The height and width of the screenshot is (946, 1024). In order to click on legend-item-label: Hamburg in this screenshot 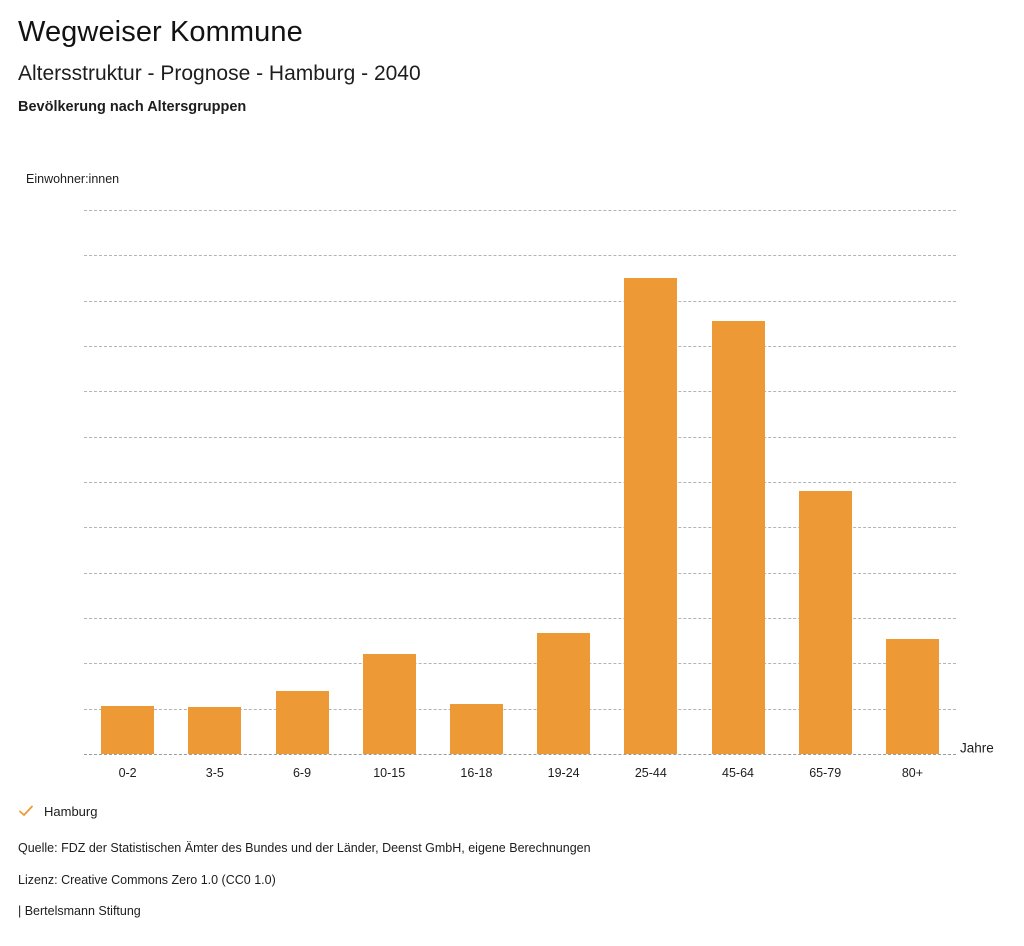, I will do `click(71, 811)`.